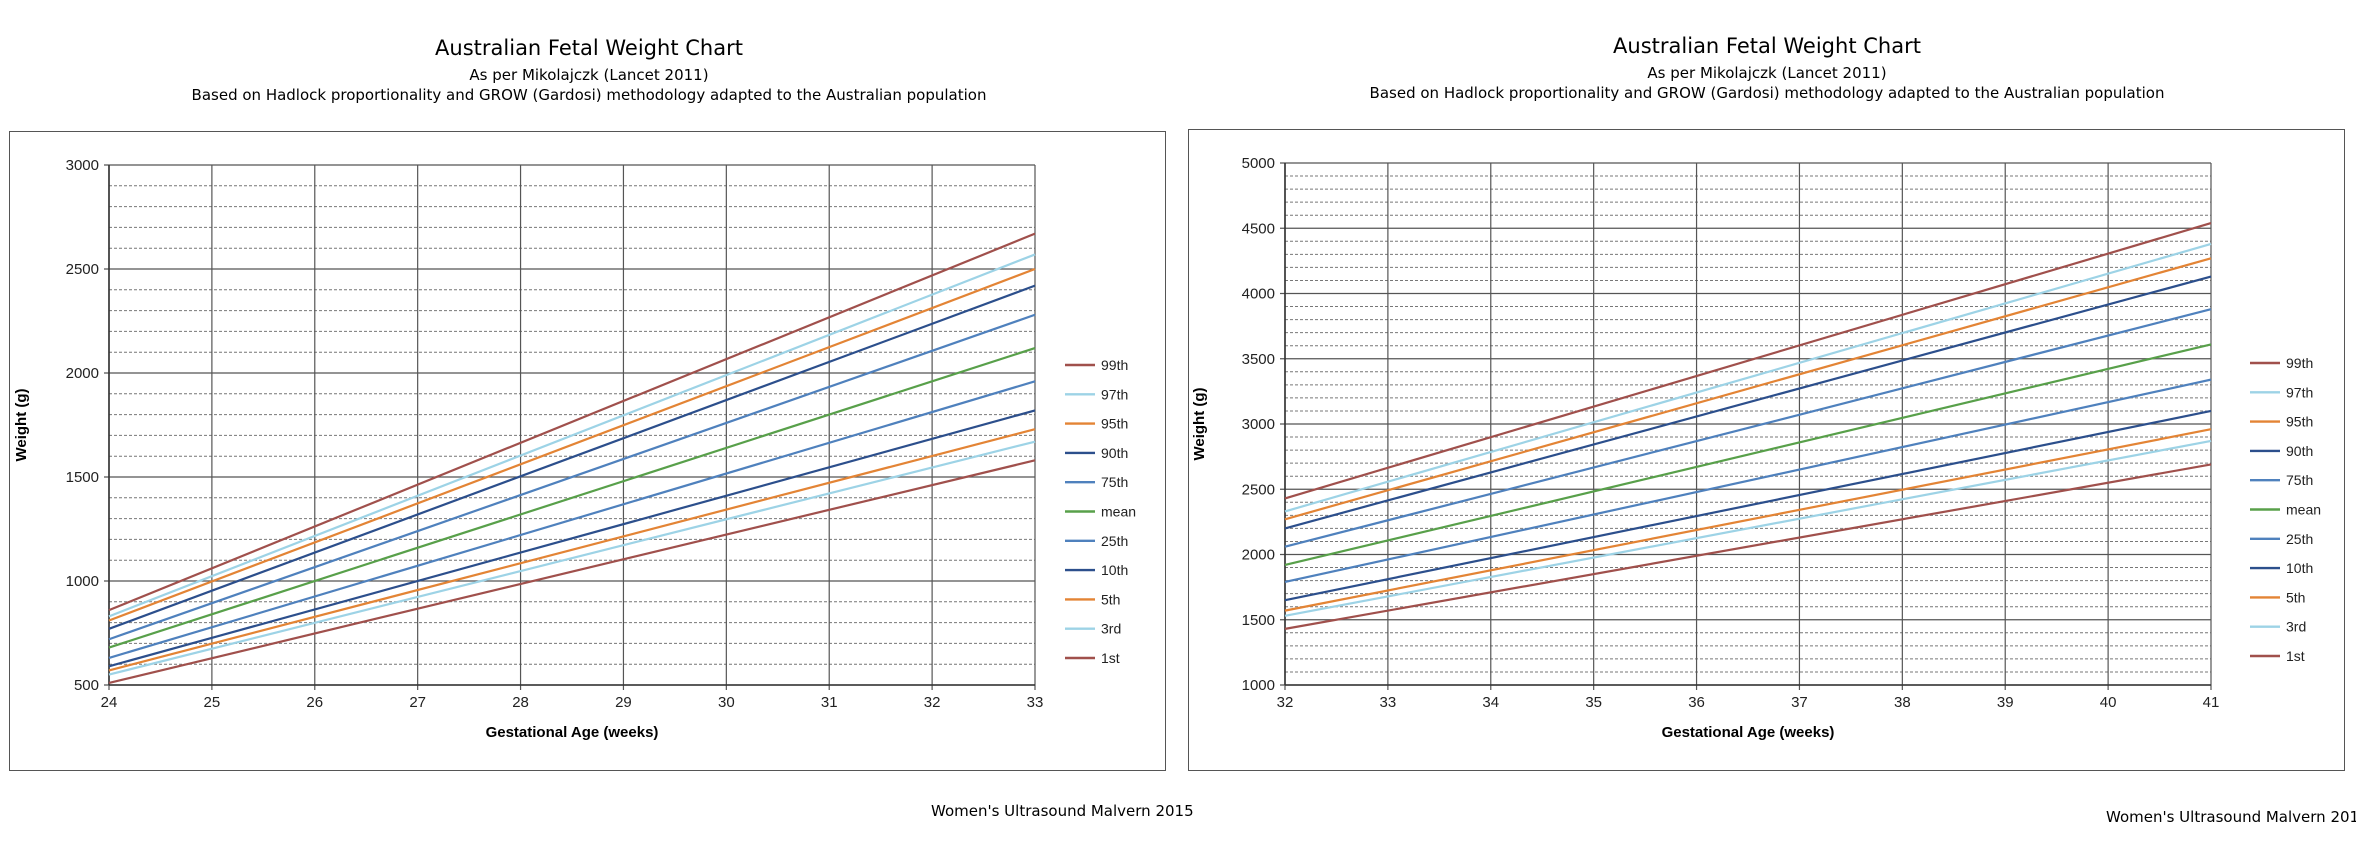  What do you see at coordinates (212, 702) in the screenshot?
I see `x-tick-label: 25` at bounding box center [212, 702].